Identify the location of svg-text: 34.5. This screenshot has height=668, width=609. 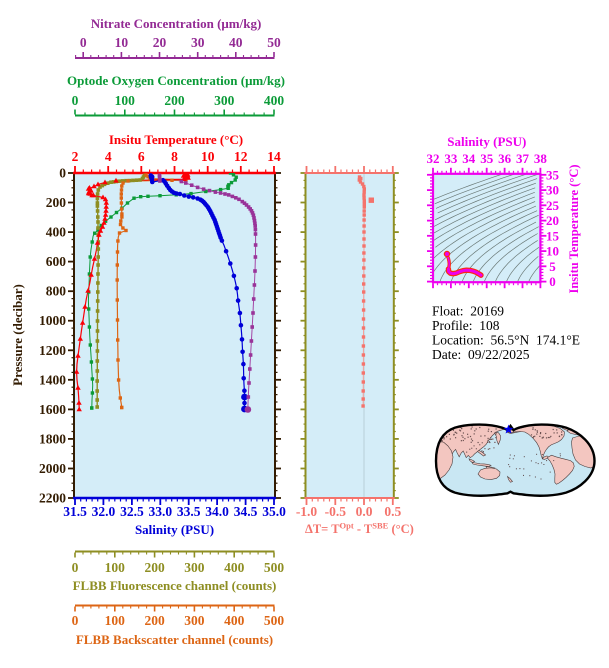
(246, 511).